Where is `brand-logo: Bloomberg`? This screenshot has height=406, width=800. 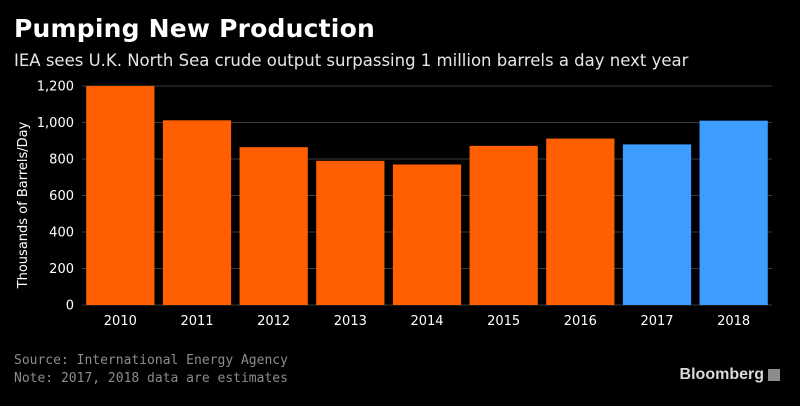
brand-logo: Bloomberg is located at coordinates (730, 375).